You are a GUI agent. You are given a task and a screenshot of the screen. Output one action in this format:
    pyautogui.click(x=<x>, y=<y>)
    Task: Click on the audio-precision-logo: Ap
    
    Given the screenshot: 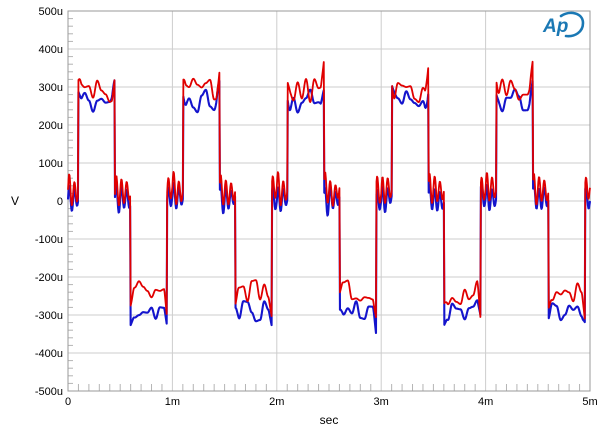 What is the action you would take?
    pyautogui.click(x=563, y=25)
    